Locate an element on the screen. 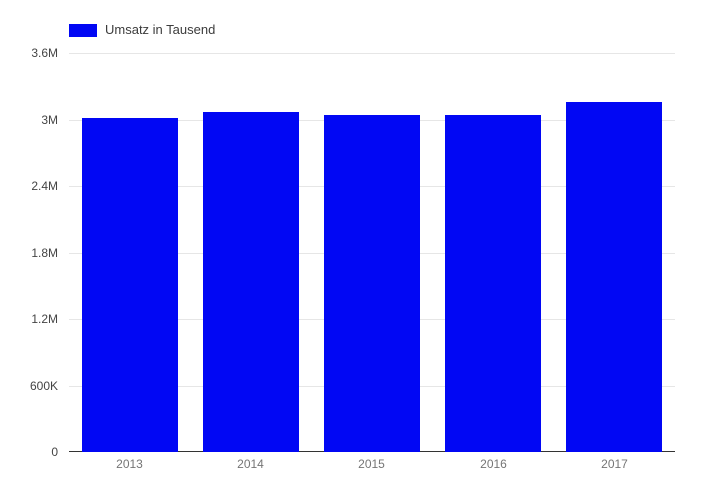  x-tick-label: 2014 is located at coordinates (250, 464).